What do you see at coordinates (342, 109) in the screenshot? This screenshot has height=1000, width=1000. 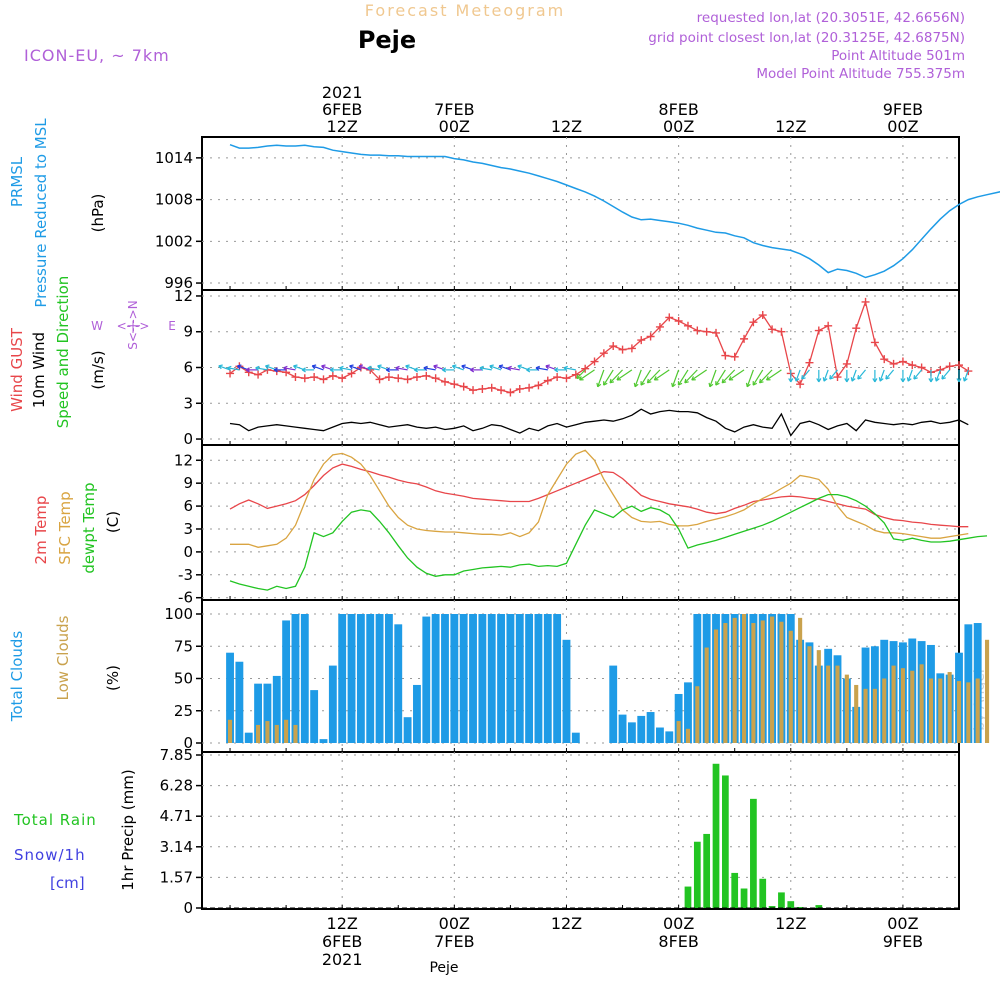 I see `time-tick-label: 6FEB` at bounding box center [342, 109].